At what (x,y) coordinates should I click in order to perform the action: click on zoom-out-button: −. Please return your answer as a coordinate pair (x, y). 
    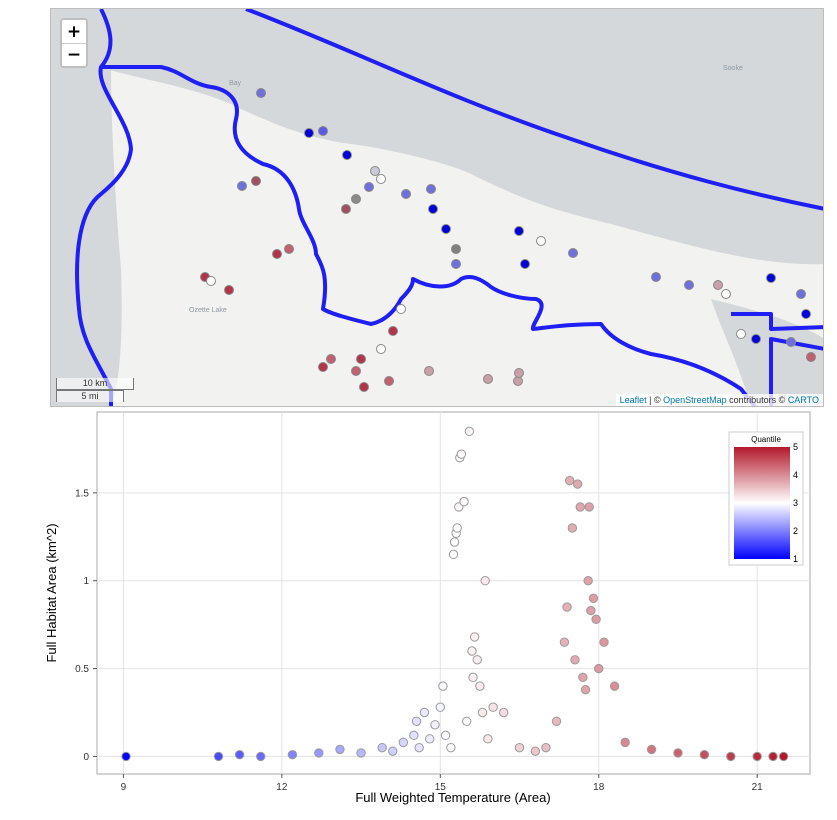
    Looking at the image, I should click on (74, 54).